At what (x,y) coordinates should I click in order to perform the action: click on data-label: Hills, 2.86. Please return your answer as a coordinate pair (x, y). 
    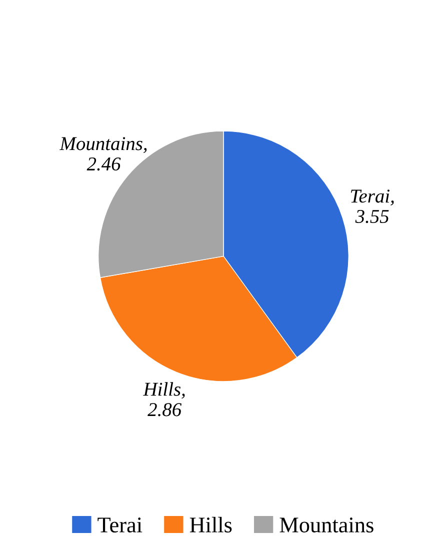
    Looking at the image, I should click on (164, 399).